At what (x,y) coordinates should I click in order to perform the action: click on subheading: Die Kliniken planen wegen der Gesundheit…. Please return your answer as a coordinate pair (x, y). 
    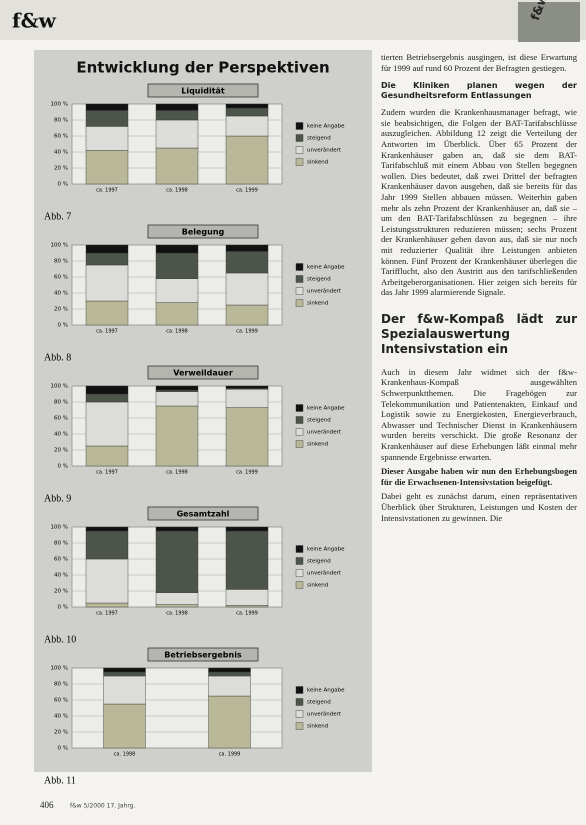
    Looking at the image, I should click on (479, 91).